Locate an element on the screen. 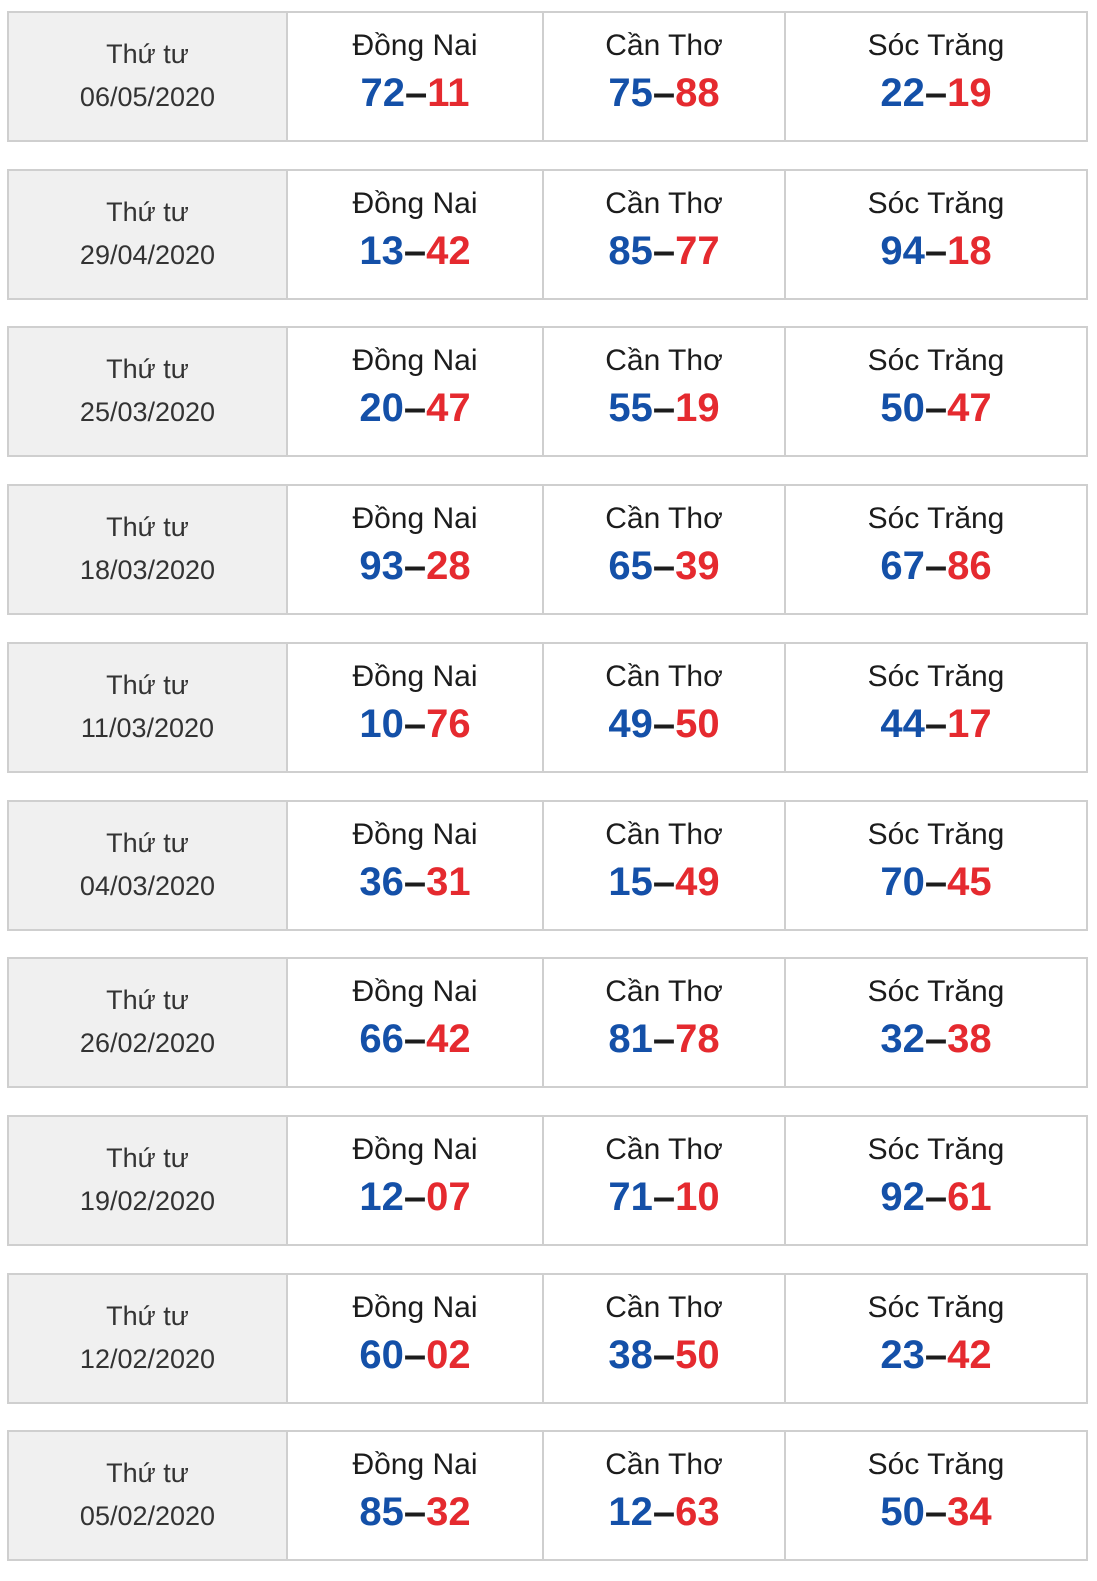  date-cell: Thứ tư 06/05/2020 is located at coordinates (147, 76).